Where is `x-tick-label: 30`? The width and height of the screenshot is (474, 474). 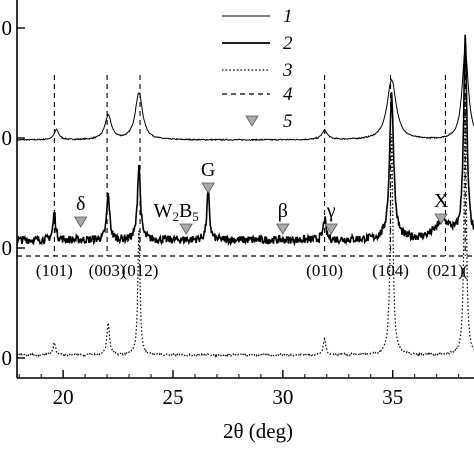
x-tick-label: 30 is located at coordinates (282, 397).